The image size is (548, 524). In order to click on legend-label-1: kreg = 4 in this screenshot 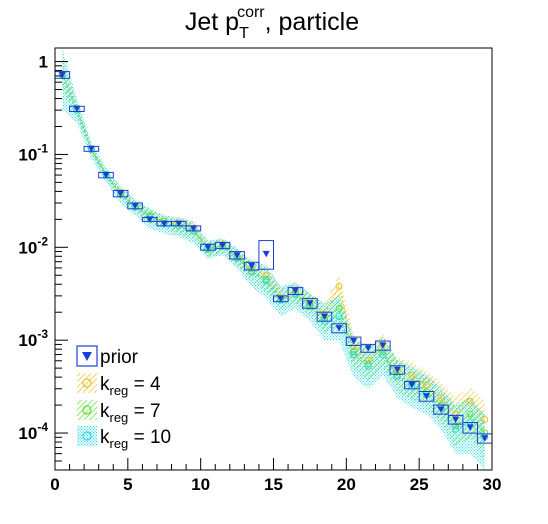, I will do `click(130, 386)`.